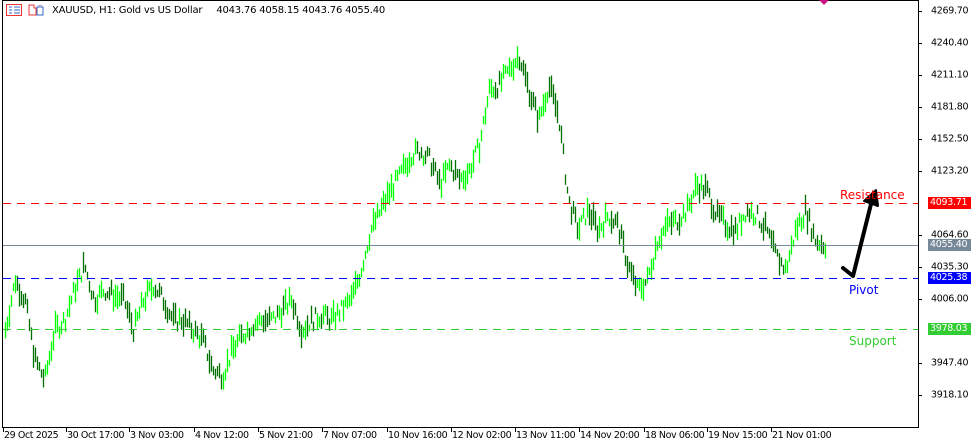 The height and width of the screenshot is (447, 979). I want to click on price-axis-label: 3947.40, so click(950, 363).